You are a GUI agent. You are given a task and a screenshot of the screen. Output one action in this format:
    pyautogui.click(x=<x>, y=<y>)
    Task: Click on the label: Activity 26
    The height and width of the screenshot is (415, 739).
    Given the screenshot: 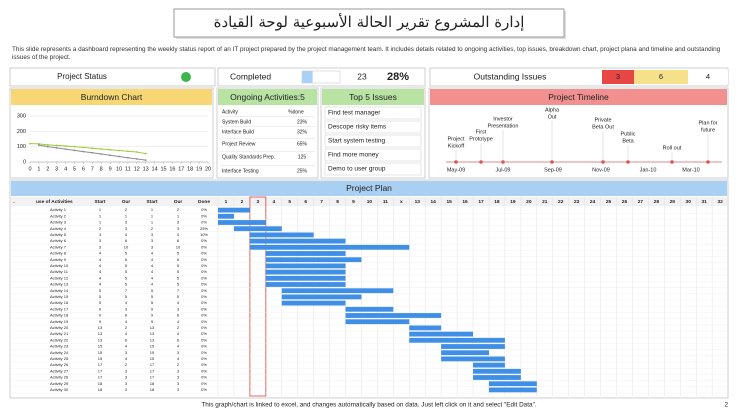 What is the action you would take?
    pyautogui.click(x=59, y=364)
    